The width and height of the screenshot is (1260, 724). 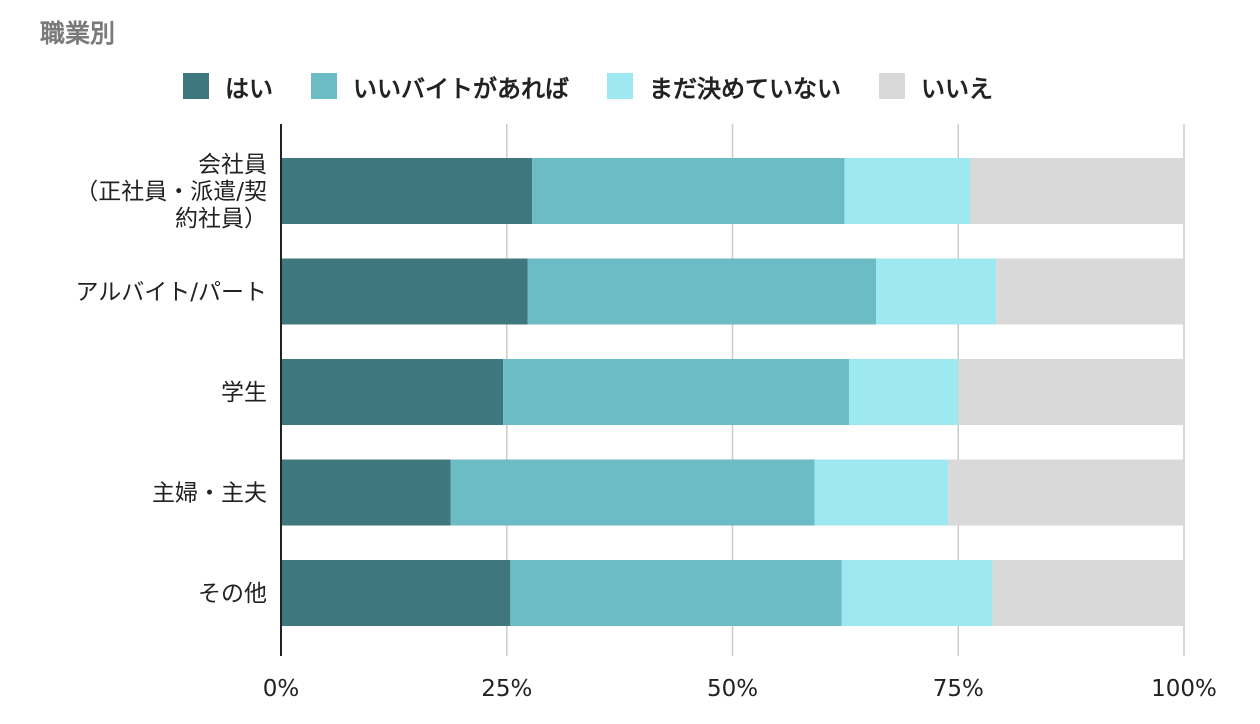 I want to click on category-label: （正社員・派遣/契, so click(x=171, y=192).